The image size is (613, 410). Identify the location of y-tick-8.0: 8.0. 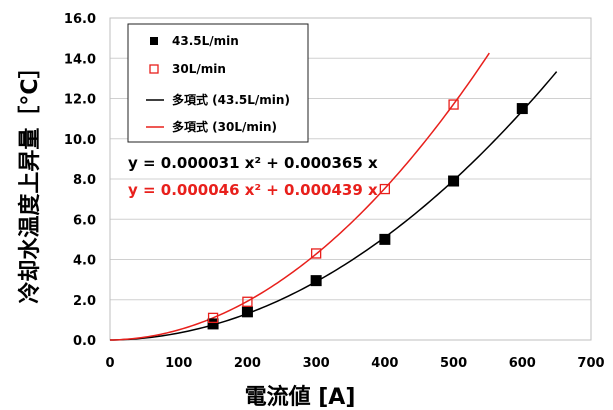
(84, 180).